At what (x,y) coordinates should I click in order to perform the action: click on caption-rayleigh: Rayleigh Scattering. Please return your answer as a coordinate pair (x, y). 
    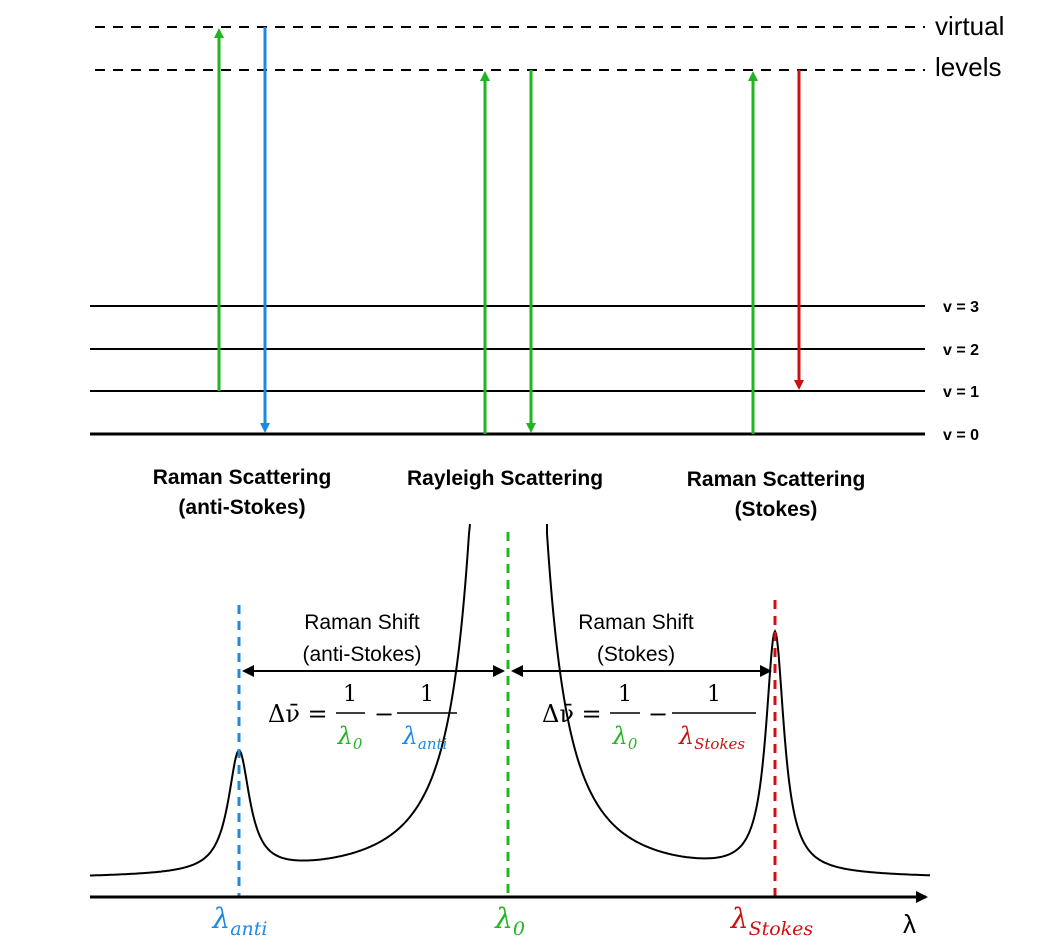
    Looking at the image, I should click on (505, 478).